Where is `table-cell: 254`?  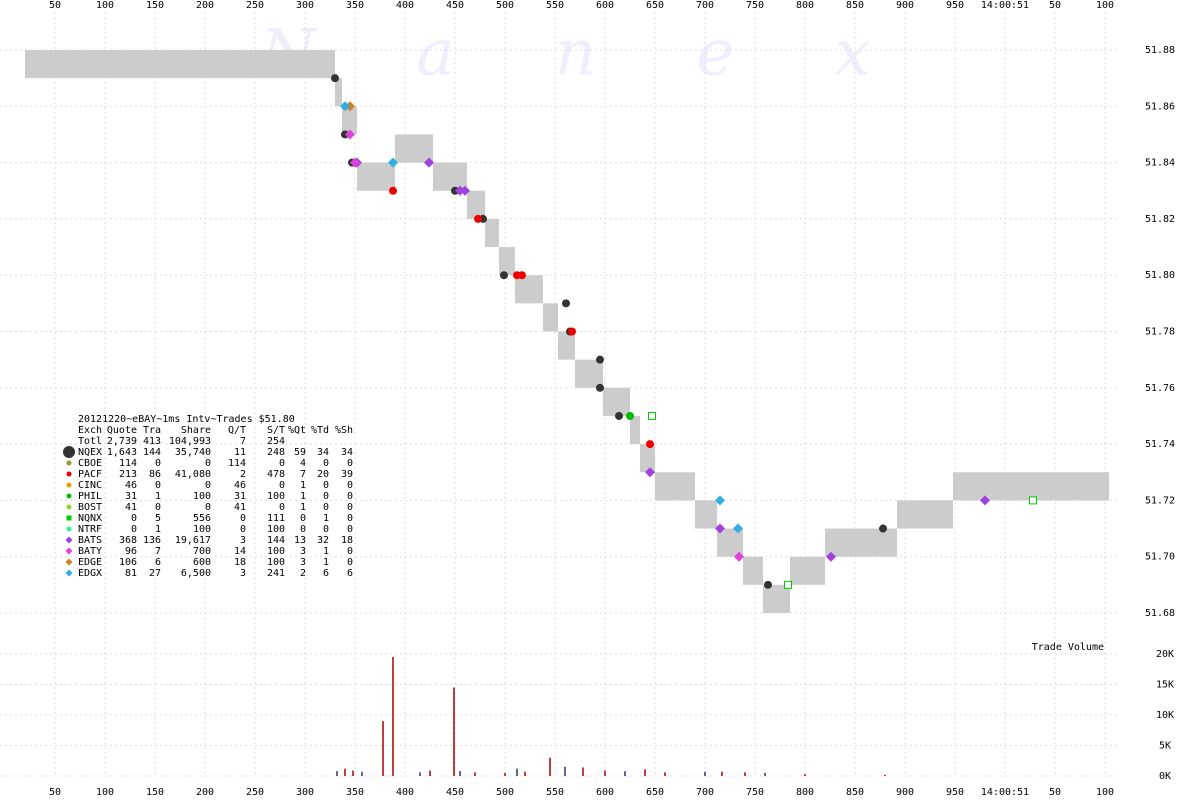 table-cell: 254 is located at coordinates (276, 441).